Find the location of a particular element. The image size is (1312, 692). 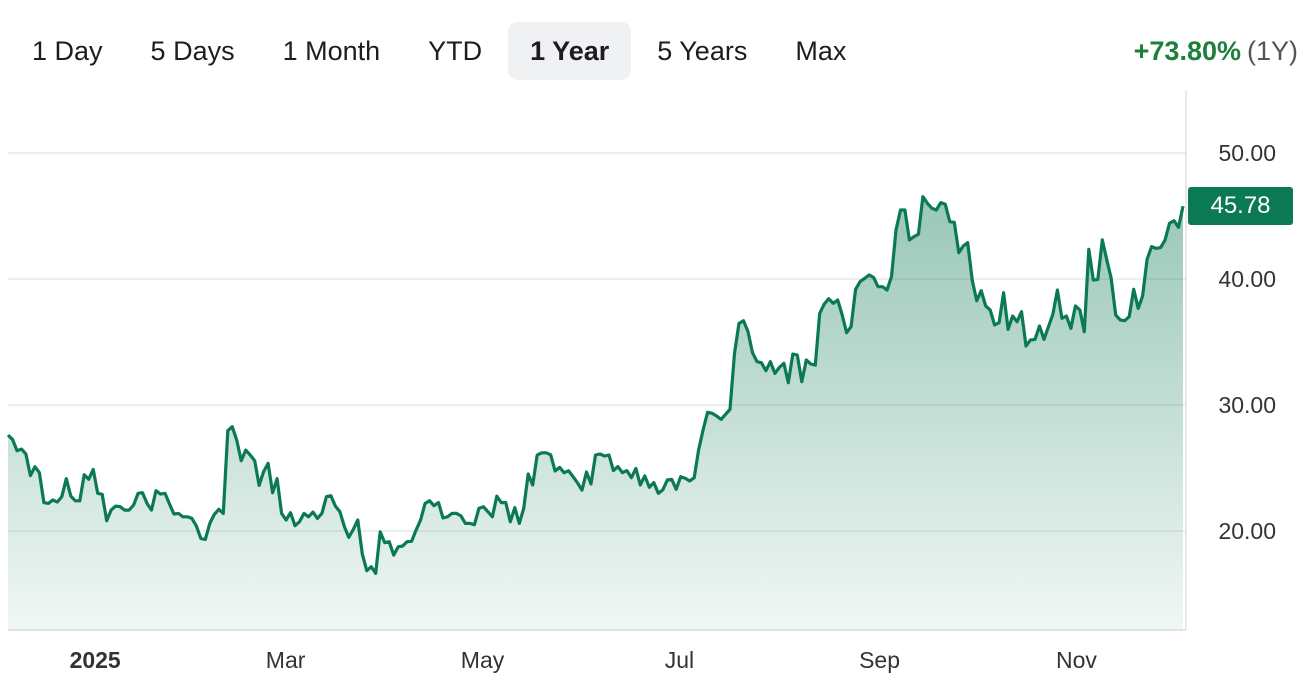

range-1-day: 1 Day is located at coordinates (67, 51).